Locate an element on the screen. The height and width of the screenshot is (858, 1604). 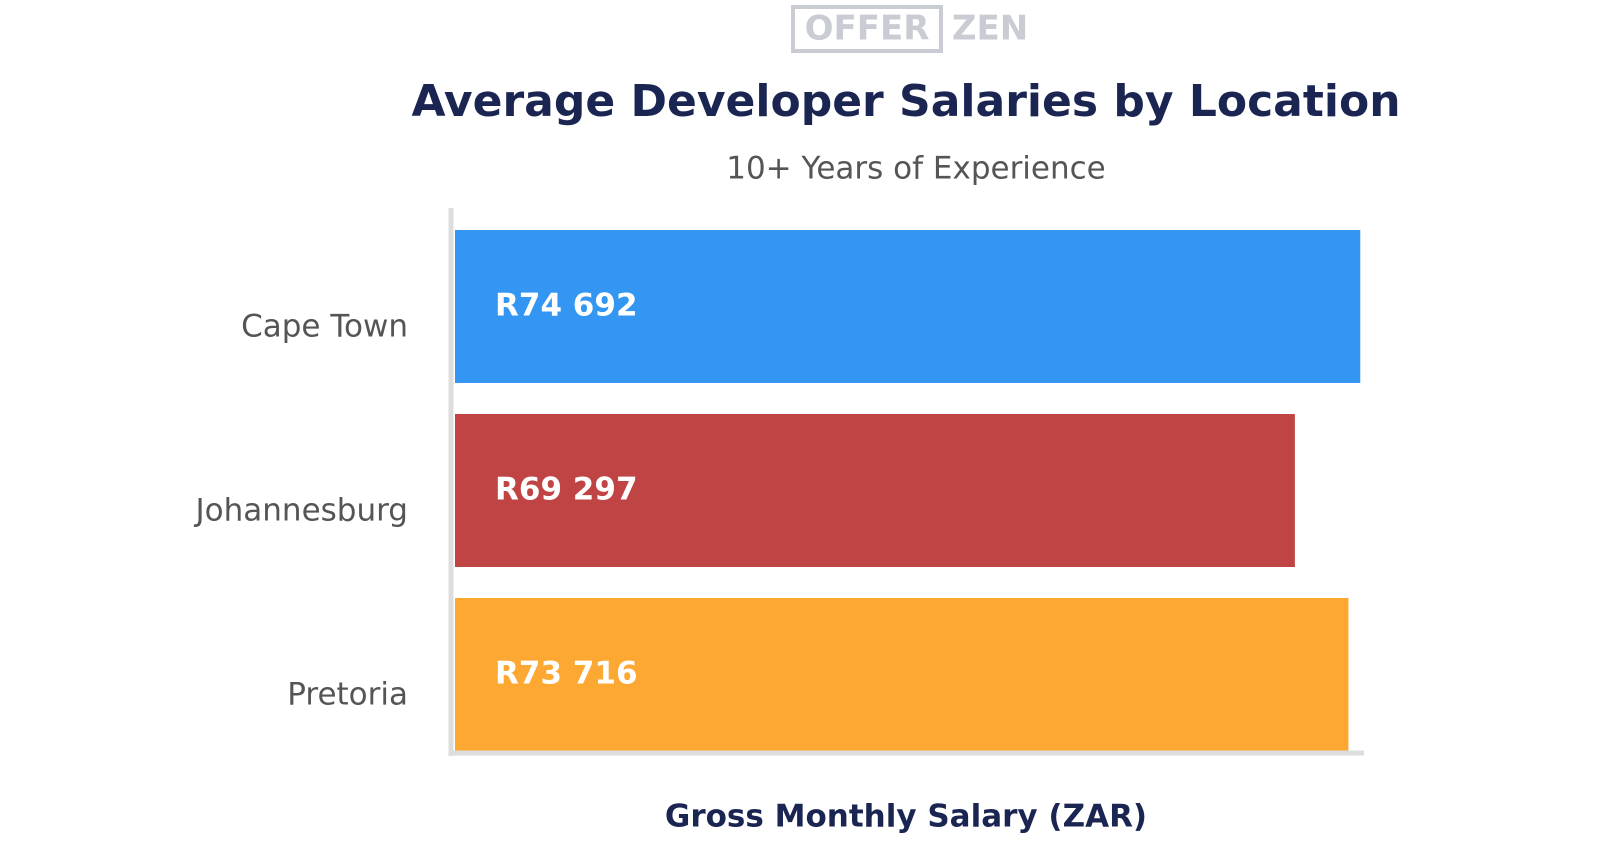
logo-left: OFFER is located at coordinates (867, 29).